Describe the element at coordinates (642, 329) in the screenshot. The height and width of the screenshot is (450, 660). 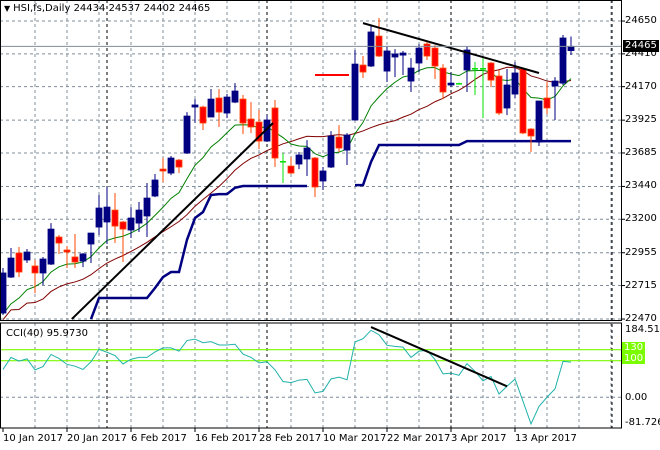
I see `cci-axis-top: 184.5133` at that location.